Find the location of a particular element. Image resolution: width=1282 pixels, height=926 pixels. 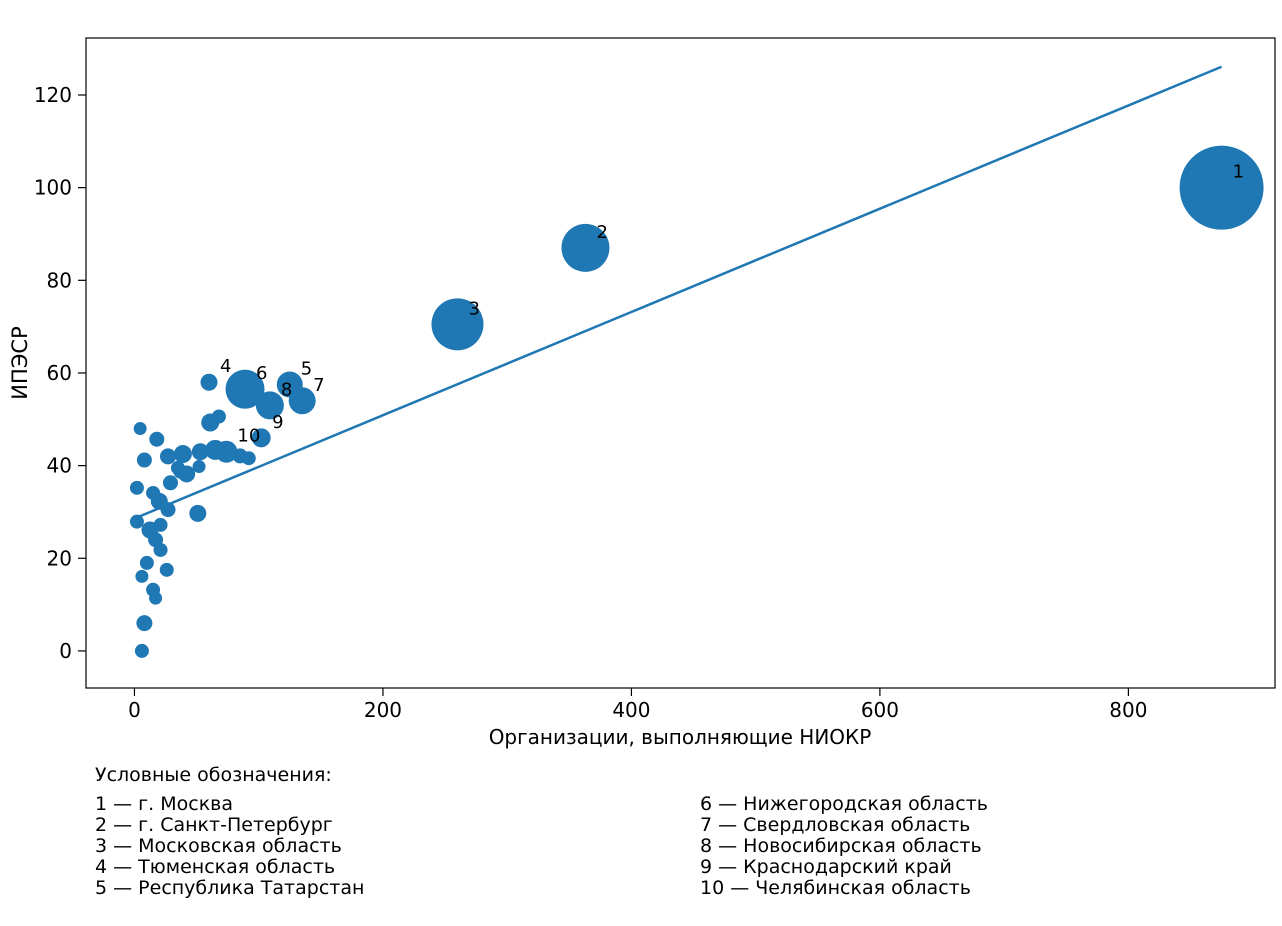

x-tick-label: 0 is located at coordinates (134, 710).